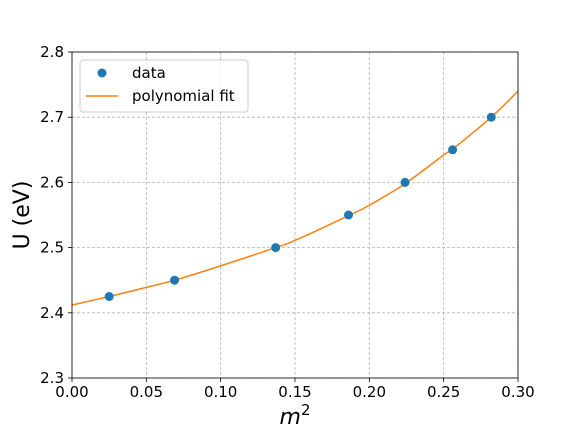 This screenshot has height=432, width=576. What do you see at coordinates (52, 182) in the screenshot?
I see `y-tick-label: 2.6` at bounding box center [52, 182].